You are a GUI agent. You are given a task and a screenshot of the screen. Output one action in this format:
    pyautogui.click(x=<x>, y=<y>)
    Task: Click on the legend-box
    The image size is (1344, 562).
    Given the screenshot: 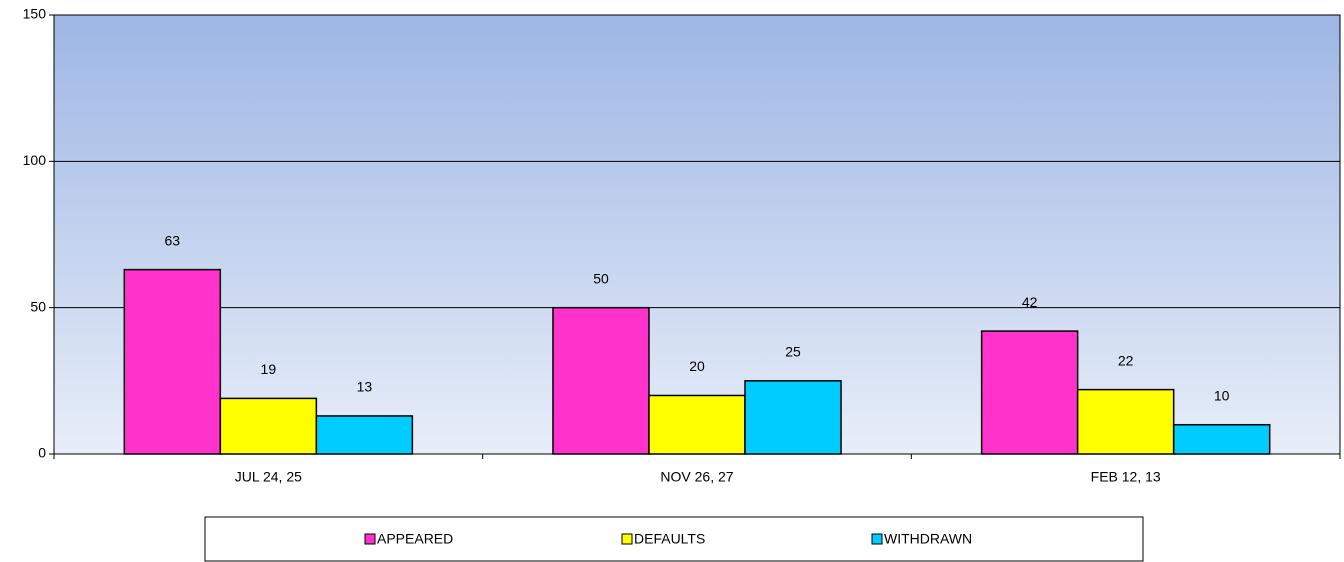 What is the action you would take?
    pyautogui.click(x=674, y=539)
    